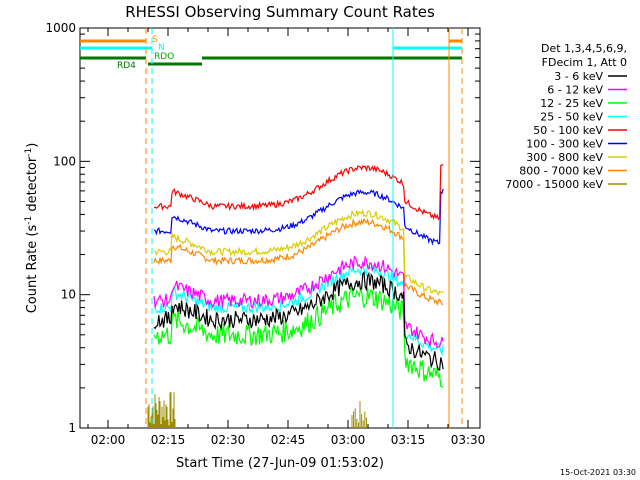  I want to click on x-tick-label: 02:30, so click(228, 440).